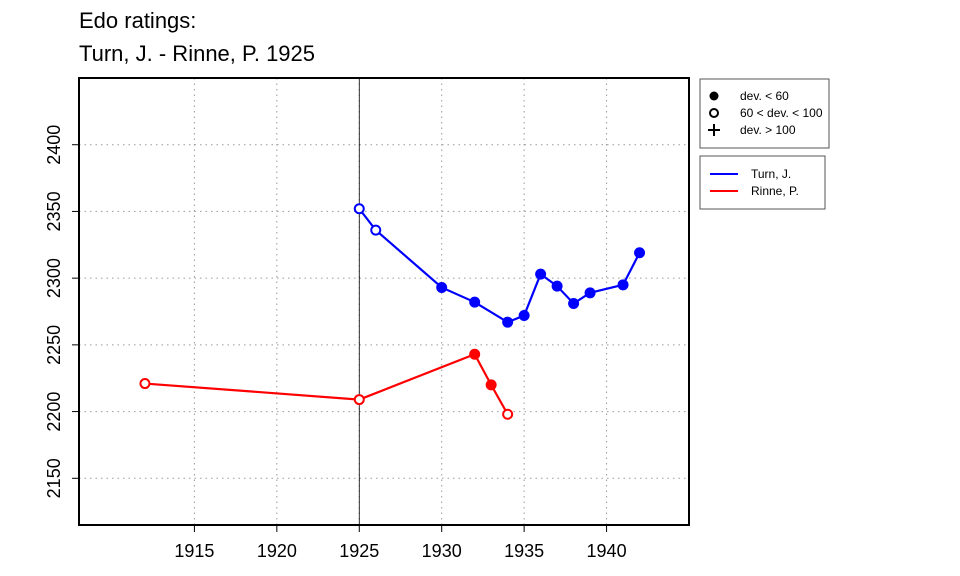 This screenshot has width=960, height=576. What do you see at coordinates (54, 412) in the screenshot?
I see `y-tick-label: 2200` at bounding box center [54, 412].